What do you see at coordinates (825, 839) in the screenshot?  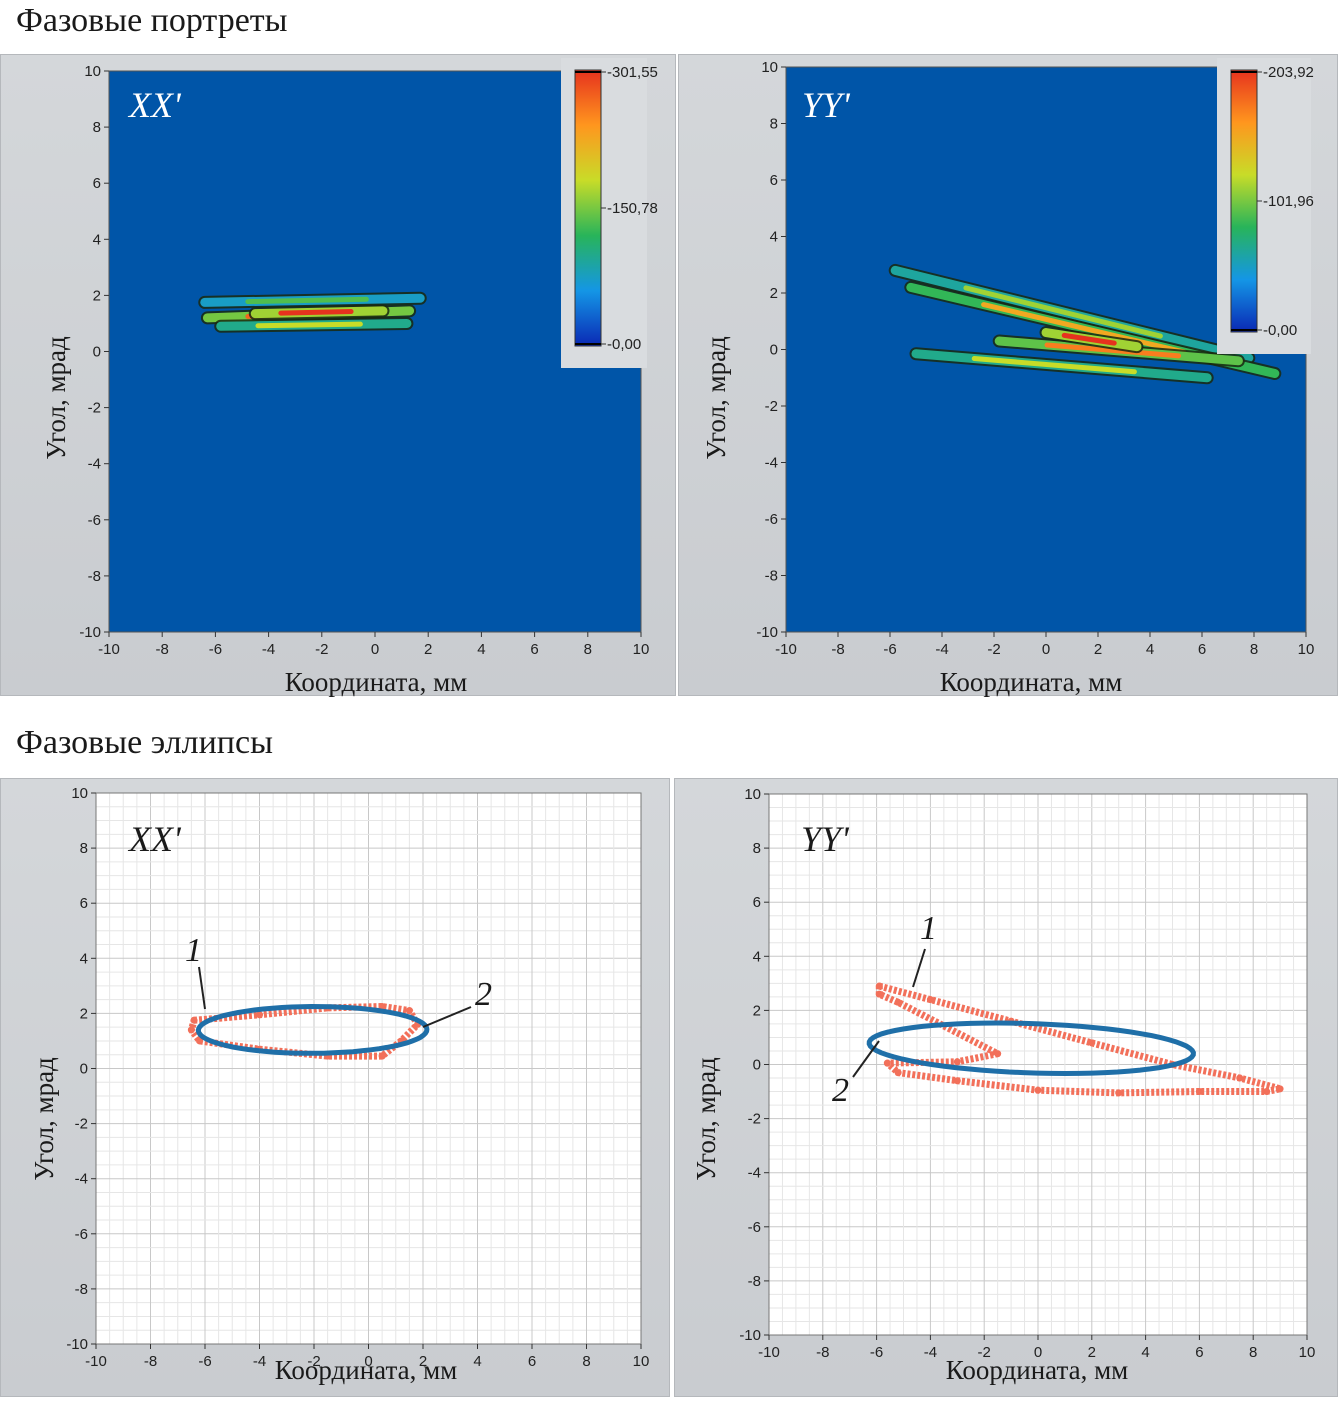 I see `chart-tag: YY'` at bounding box center [825, 839].